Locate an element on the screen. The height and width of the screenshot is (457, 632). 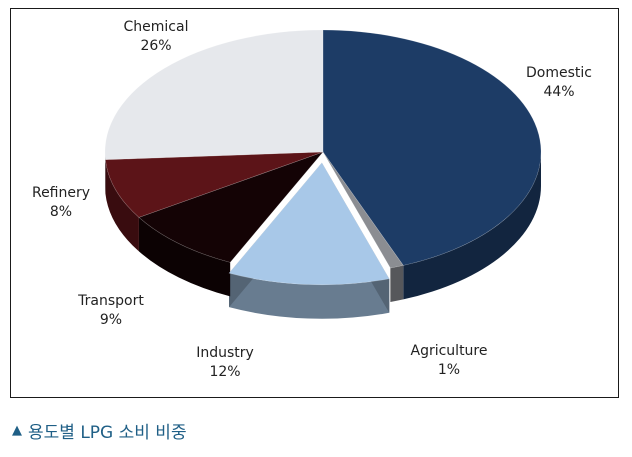
pie-slice-refinery is located at coordinates (214, 184).